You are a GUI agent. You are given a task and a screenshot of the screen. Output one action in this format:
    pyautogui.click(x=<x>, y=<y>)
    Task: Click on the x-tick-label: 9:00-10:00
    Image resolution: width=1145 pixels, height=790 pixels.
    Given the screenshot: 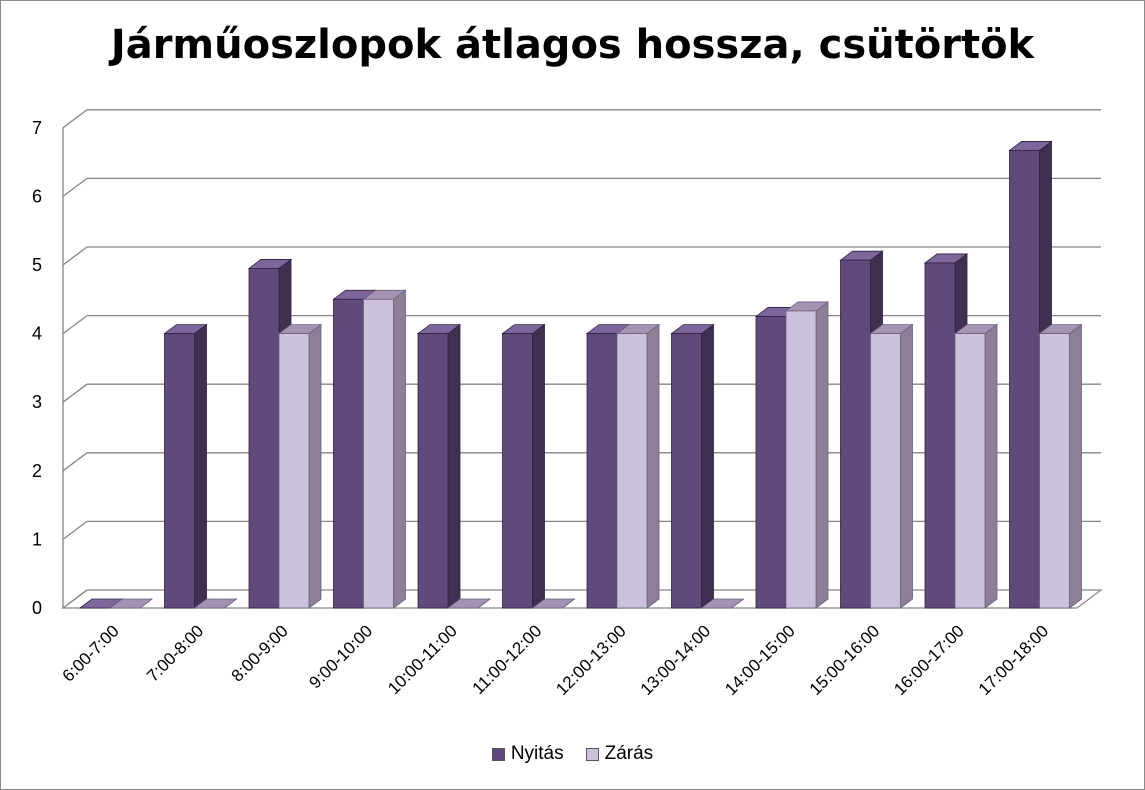 What is the action you would take?
    pyautogui.click(x=340, y=656)
    